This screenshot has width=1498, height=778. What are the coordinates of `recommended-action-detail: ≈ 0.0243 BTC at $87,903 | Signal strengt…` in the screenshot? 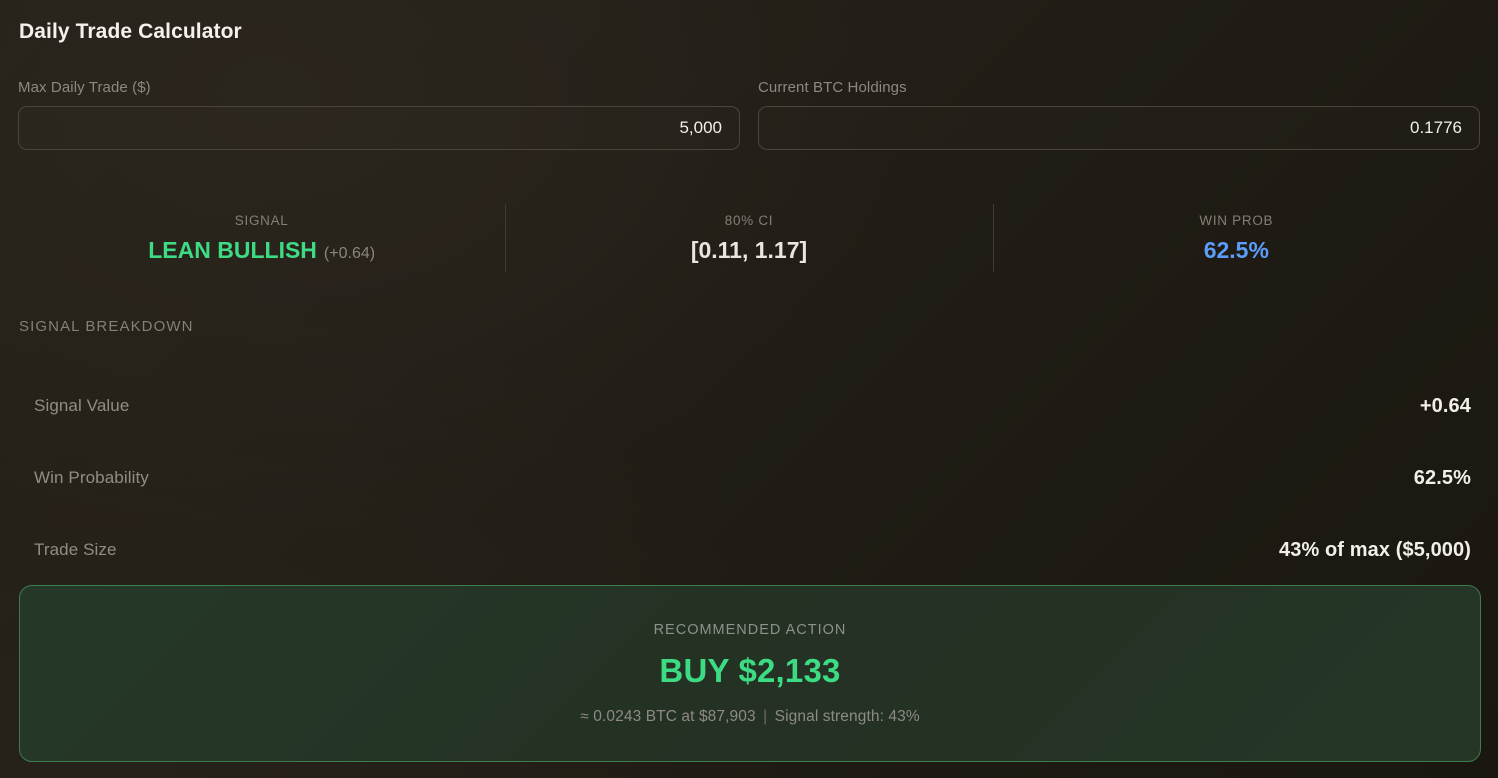 It's located at (749, 717).